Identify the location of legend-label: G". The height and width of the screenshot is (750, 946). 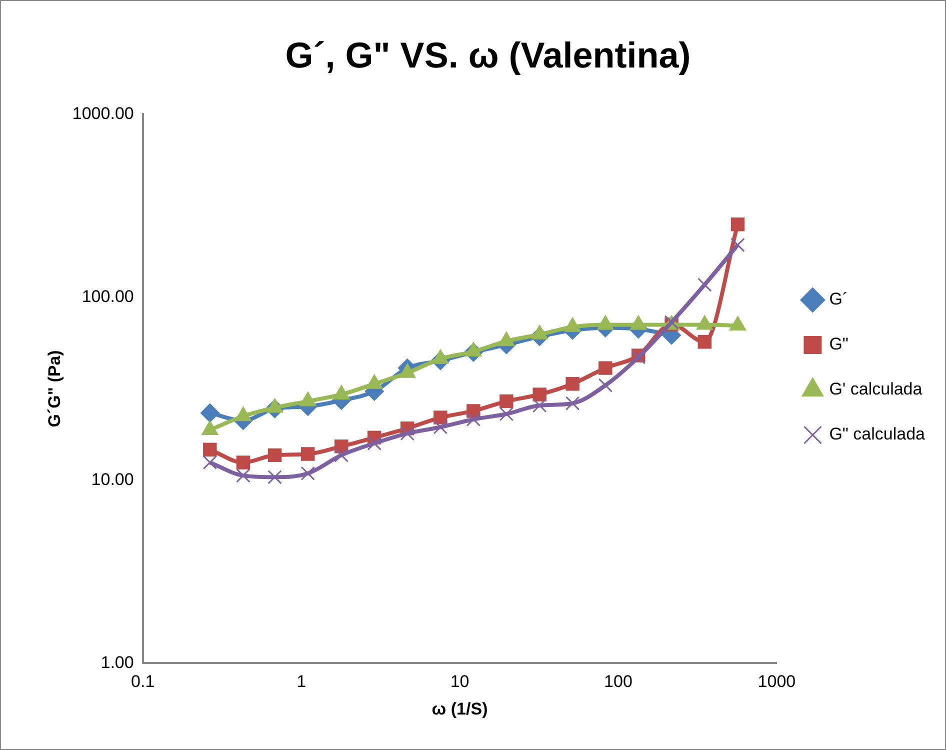
(838, 344).